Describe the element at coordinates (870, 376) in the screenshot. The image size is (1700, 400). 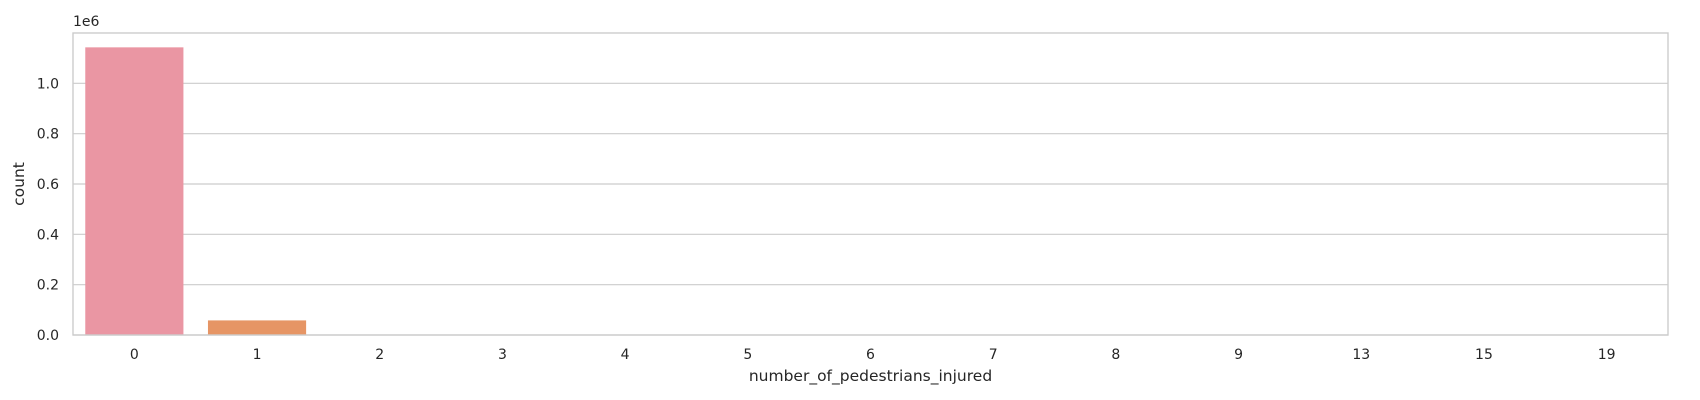
I see `x-axis-label: number_of_pedestrians_injured` at that location.